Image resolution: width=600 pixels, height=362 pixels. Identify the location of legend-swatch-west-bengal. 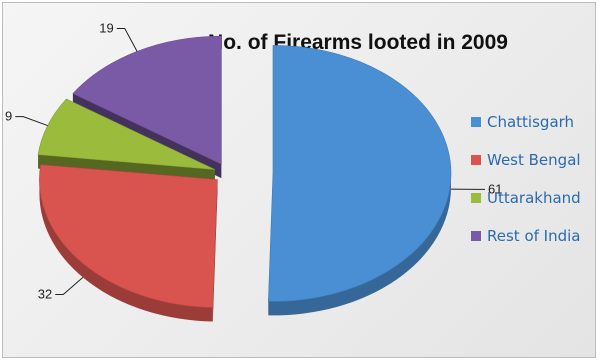
(476, 160).